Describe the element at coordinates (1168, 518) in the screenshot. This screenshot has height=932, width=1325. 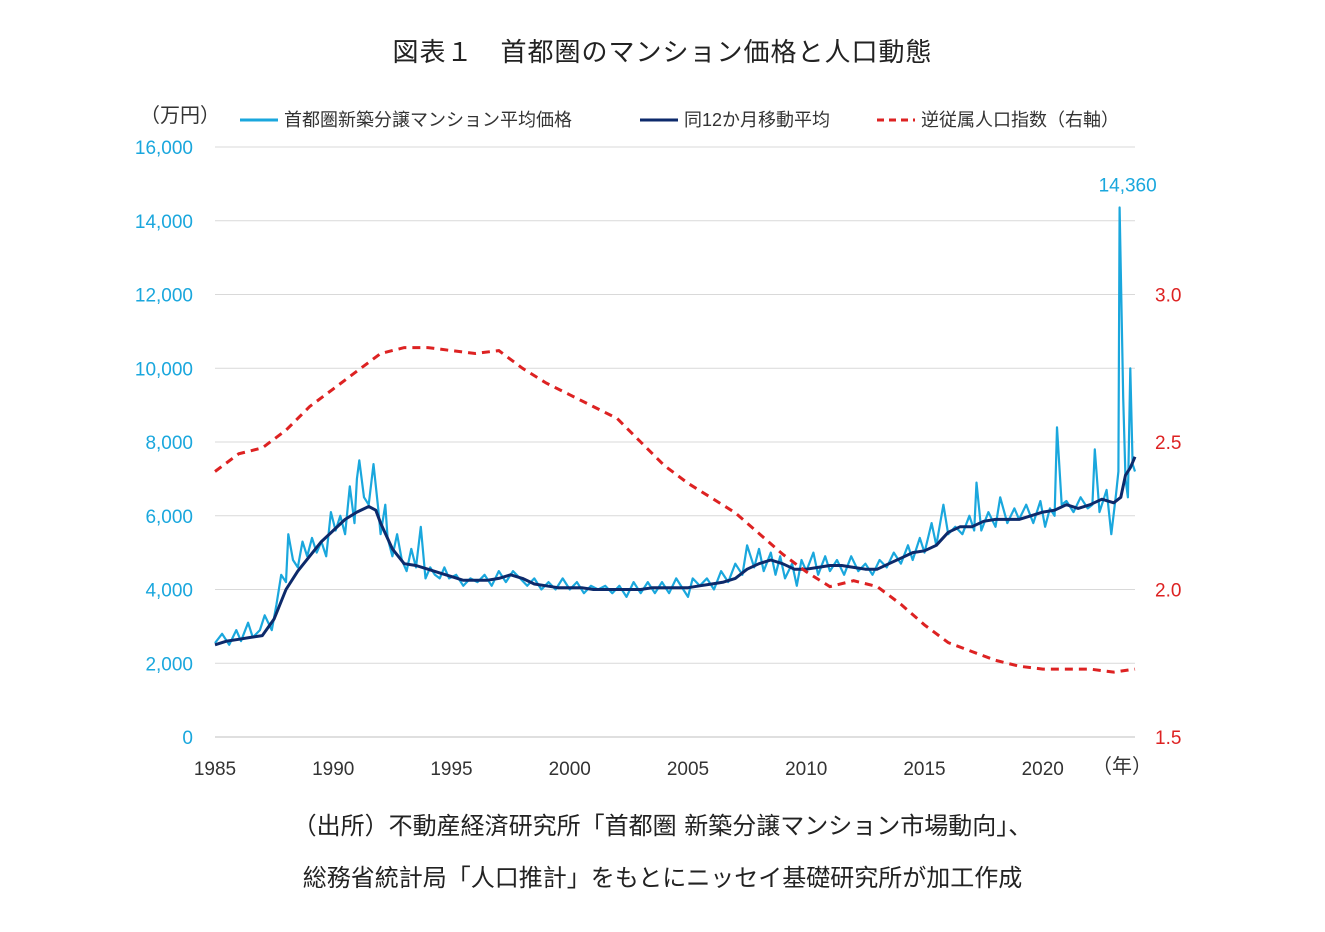
I see `right-axis-ticks: 1.5 2.0 2.5 3.0` at that location.